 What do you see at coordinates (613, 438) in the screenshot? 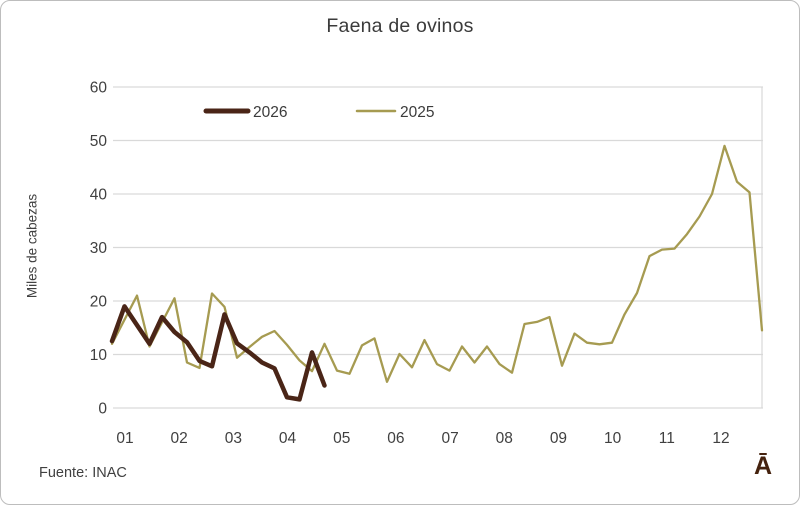
I see `x-tick-label-10: 10` at bounding box center [613, 438].